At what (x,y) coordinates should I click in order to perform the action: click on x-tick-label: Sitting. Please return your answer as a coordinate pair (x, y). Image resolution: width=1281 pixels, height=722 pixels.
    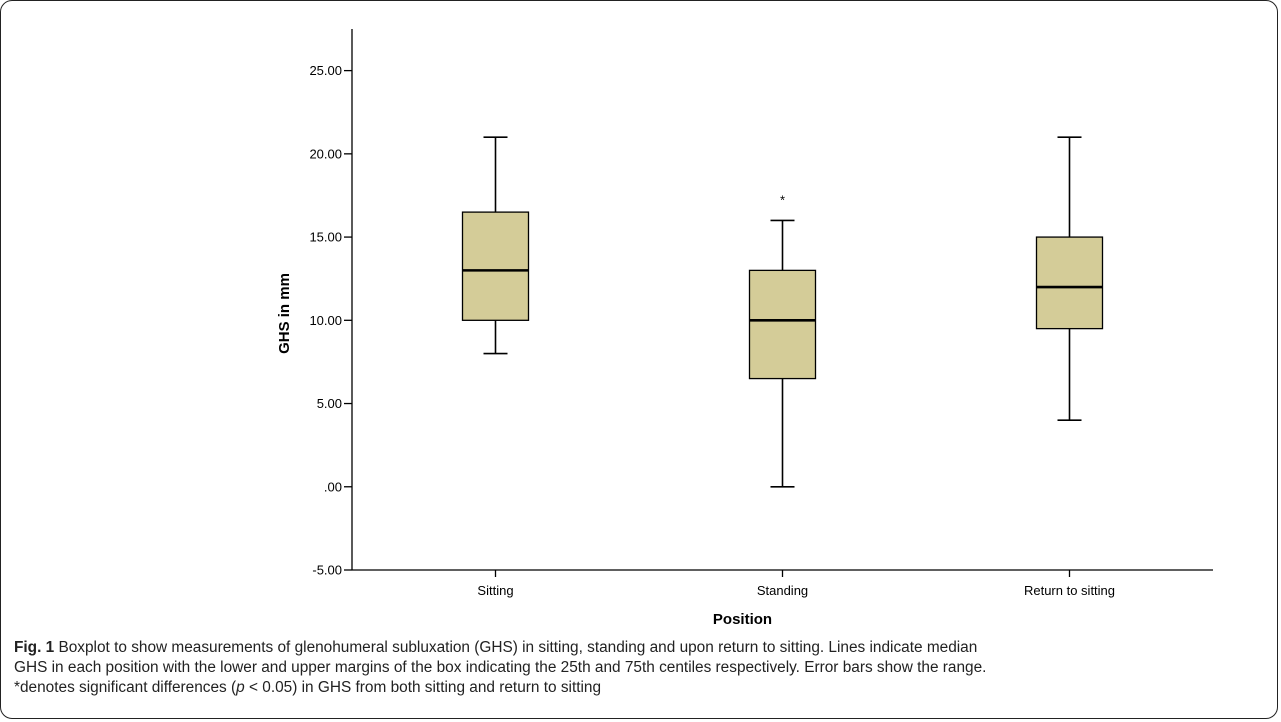
    Looking at the image, I should click on (495, 590).